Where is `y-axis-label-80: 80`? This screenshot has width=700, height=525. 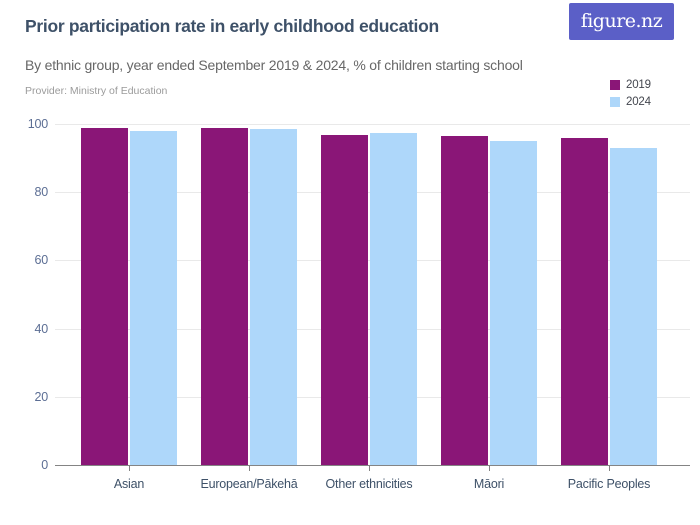
y-axis-label-80: 80 is located at coordinates (41, 192).